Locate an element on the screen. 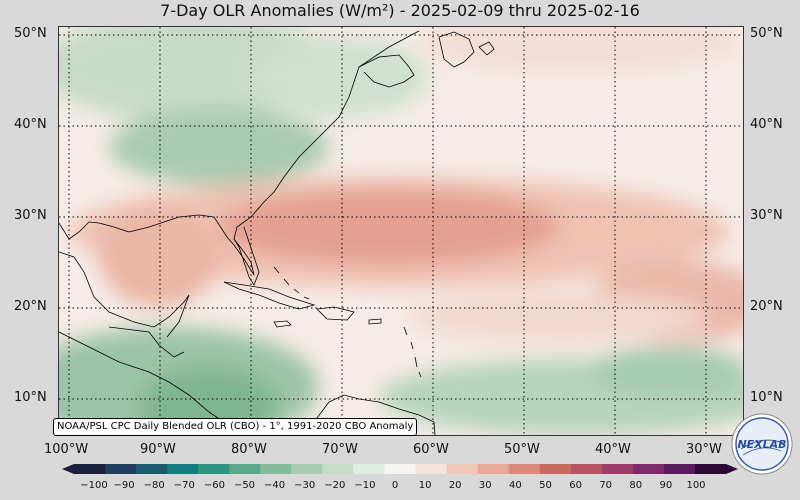 The height and width of the screenshot is (500, 800). newfoundland is located at coordinates (456, 49).